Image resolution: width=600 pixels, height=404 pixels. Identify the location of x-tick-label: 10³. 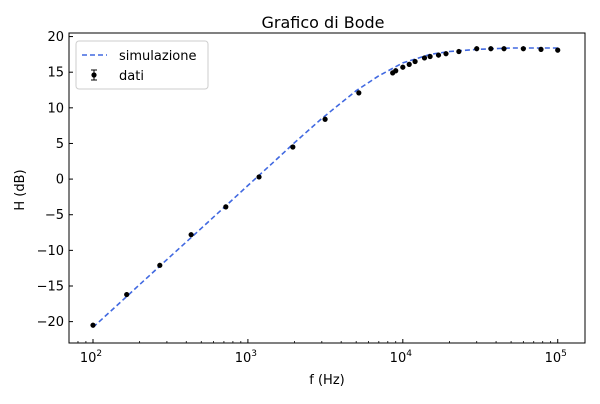
(246, 357).